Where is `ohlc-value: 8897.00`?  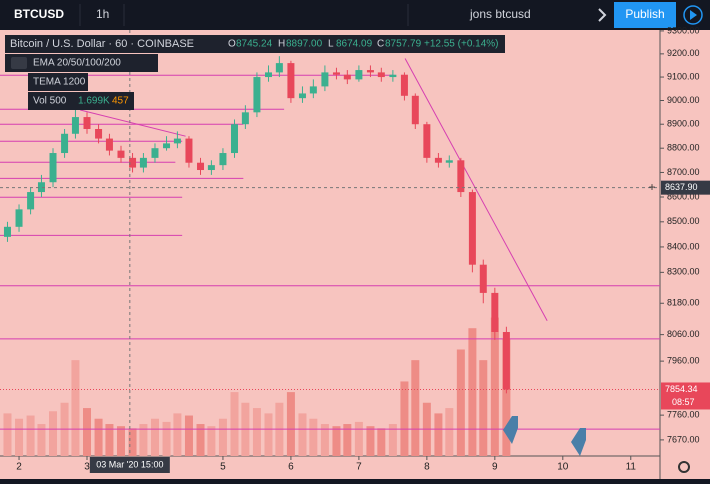
ohlc-value: 8897.00 is located at coordinates (304, 44).